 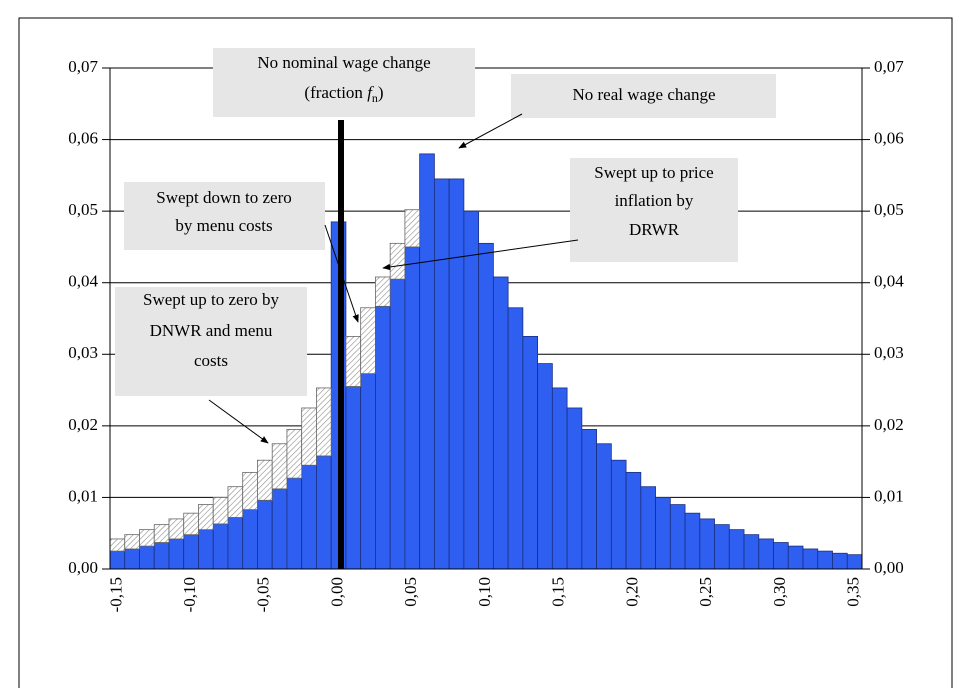 I want to click on x-tick-label: 0,00, so click(x=336, y=592).